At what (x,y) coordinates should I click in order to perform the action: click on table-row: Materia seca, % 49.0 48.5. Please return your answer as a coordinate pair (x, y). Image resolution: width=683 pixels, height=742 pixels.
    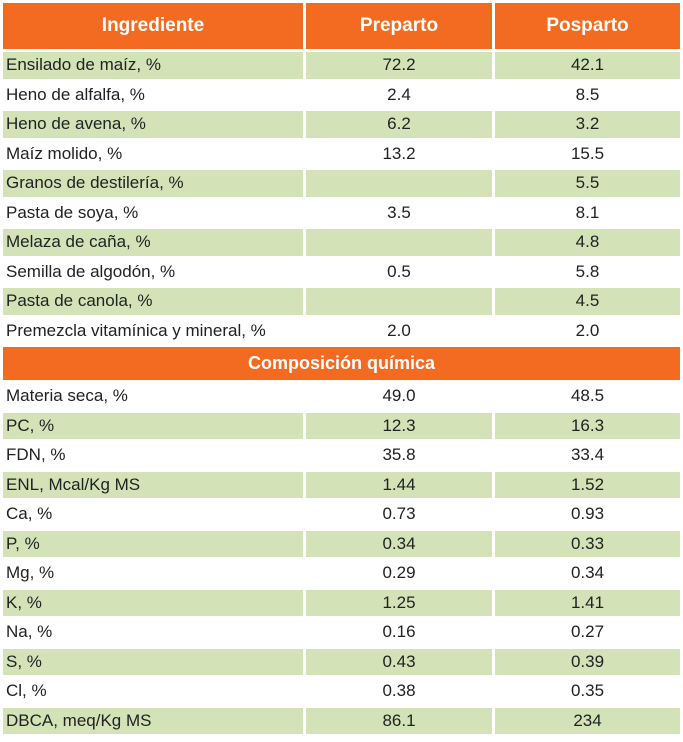
    Looking at the image, I should click on (341, 396).